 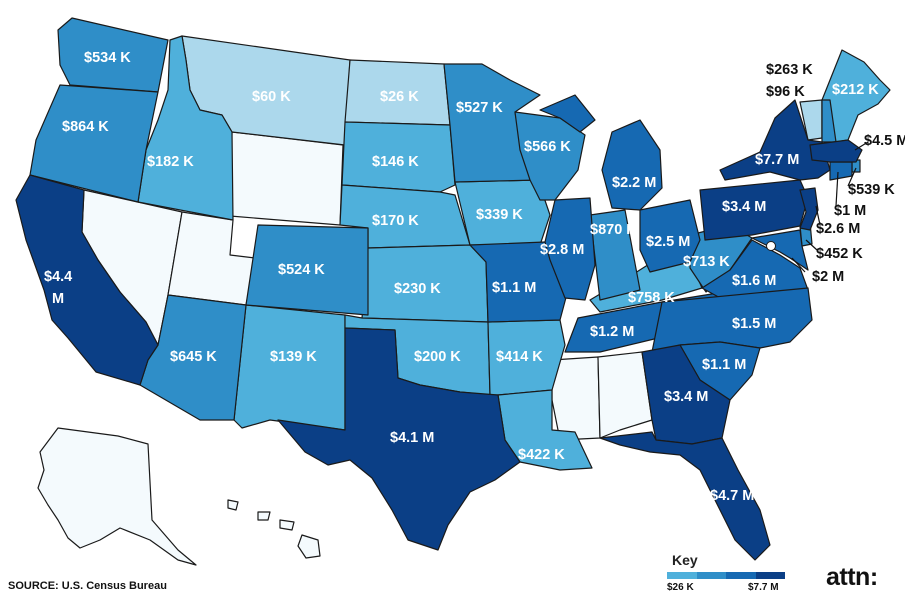 What do you see at coordinates (634, 183) in the screenshot?
I see `label-mi: $2.2 M` at bounding box center [634, 183].